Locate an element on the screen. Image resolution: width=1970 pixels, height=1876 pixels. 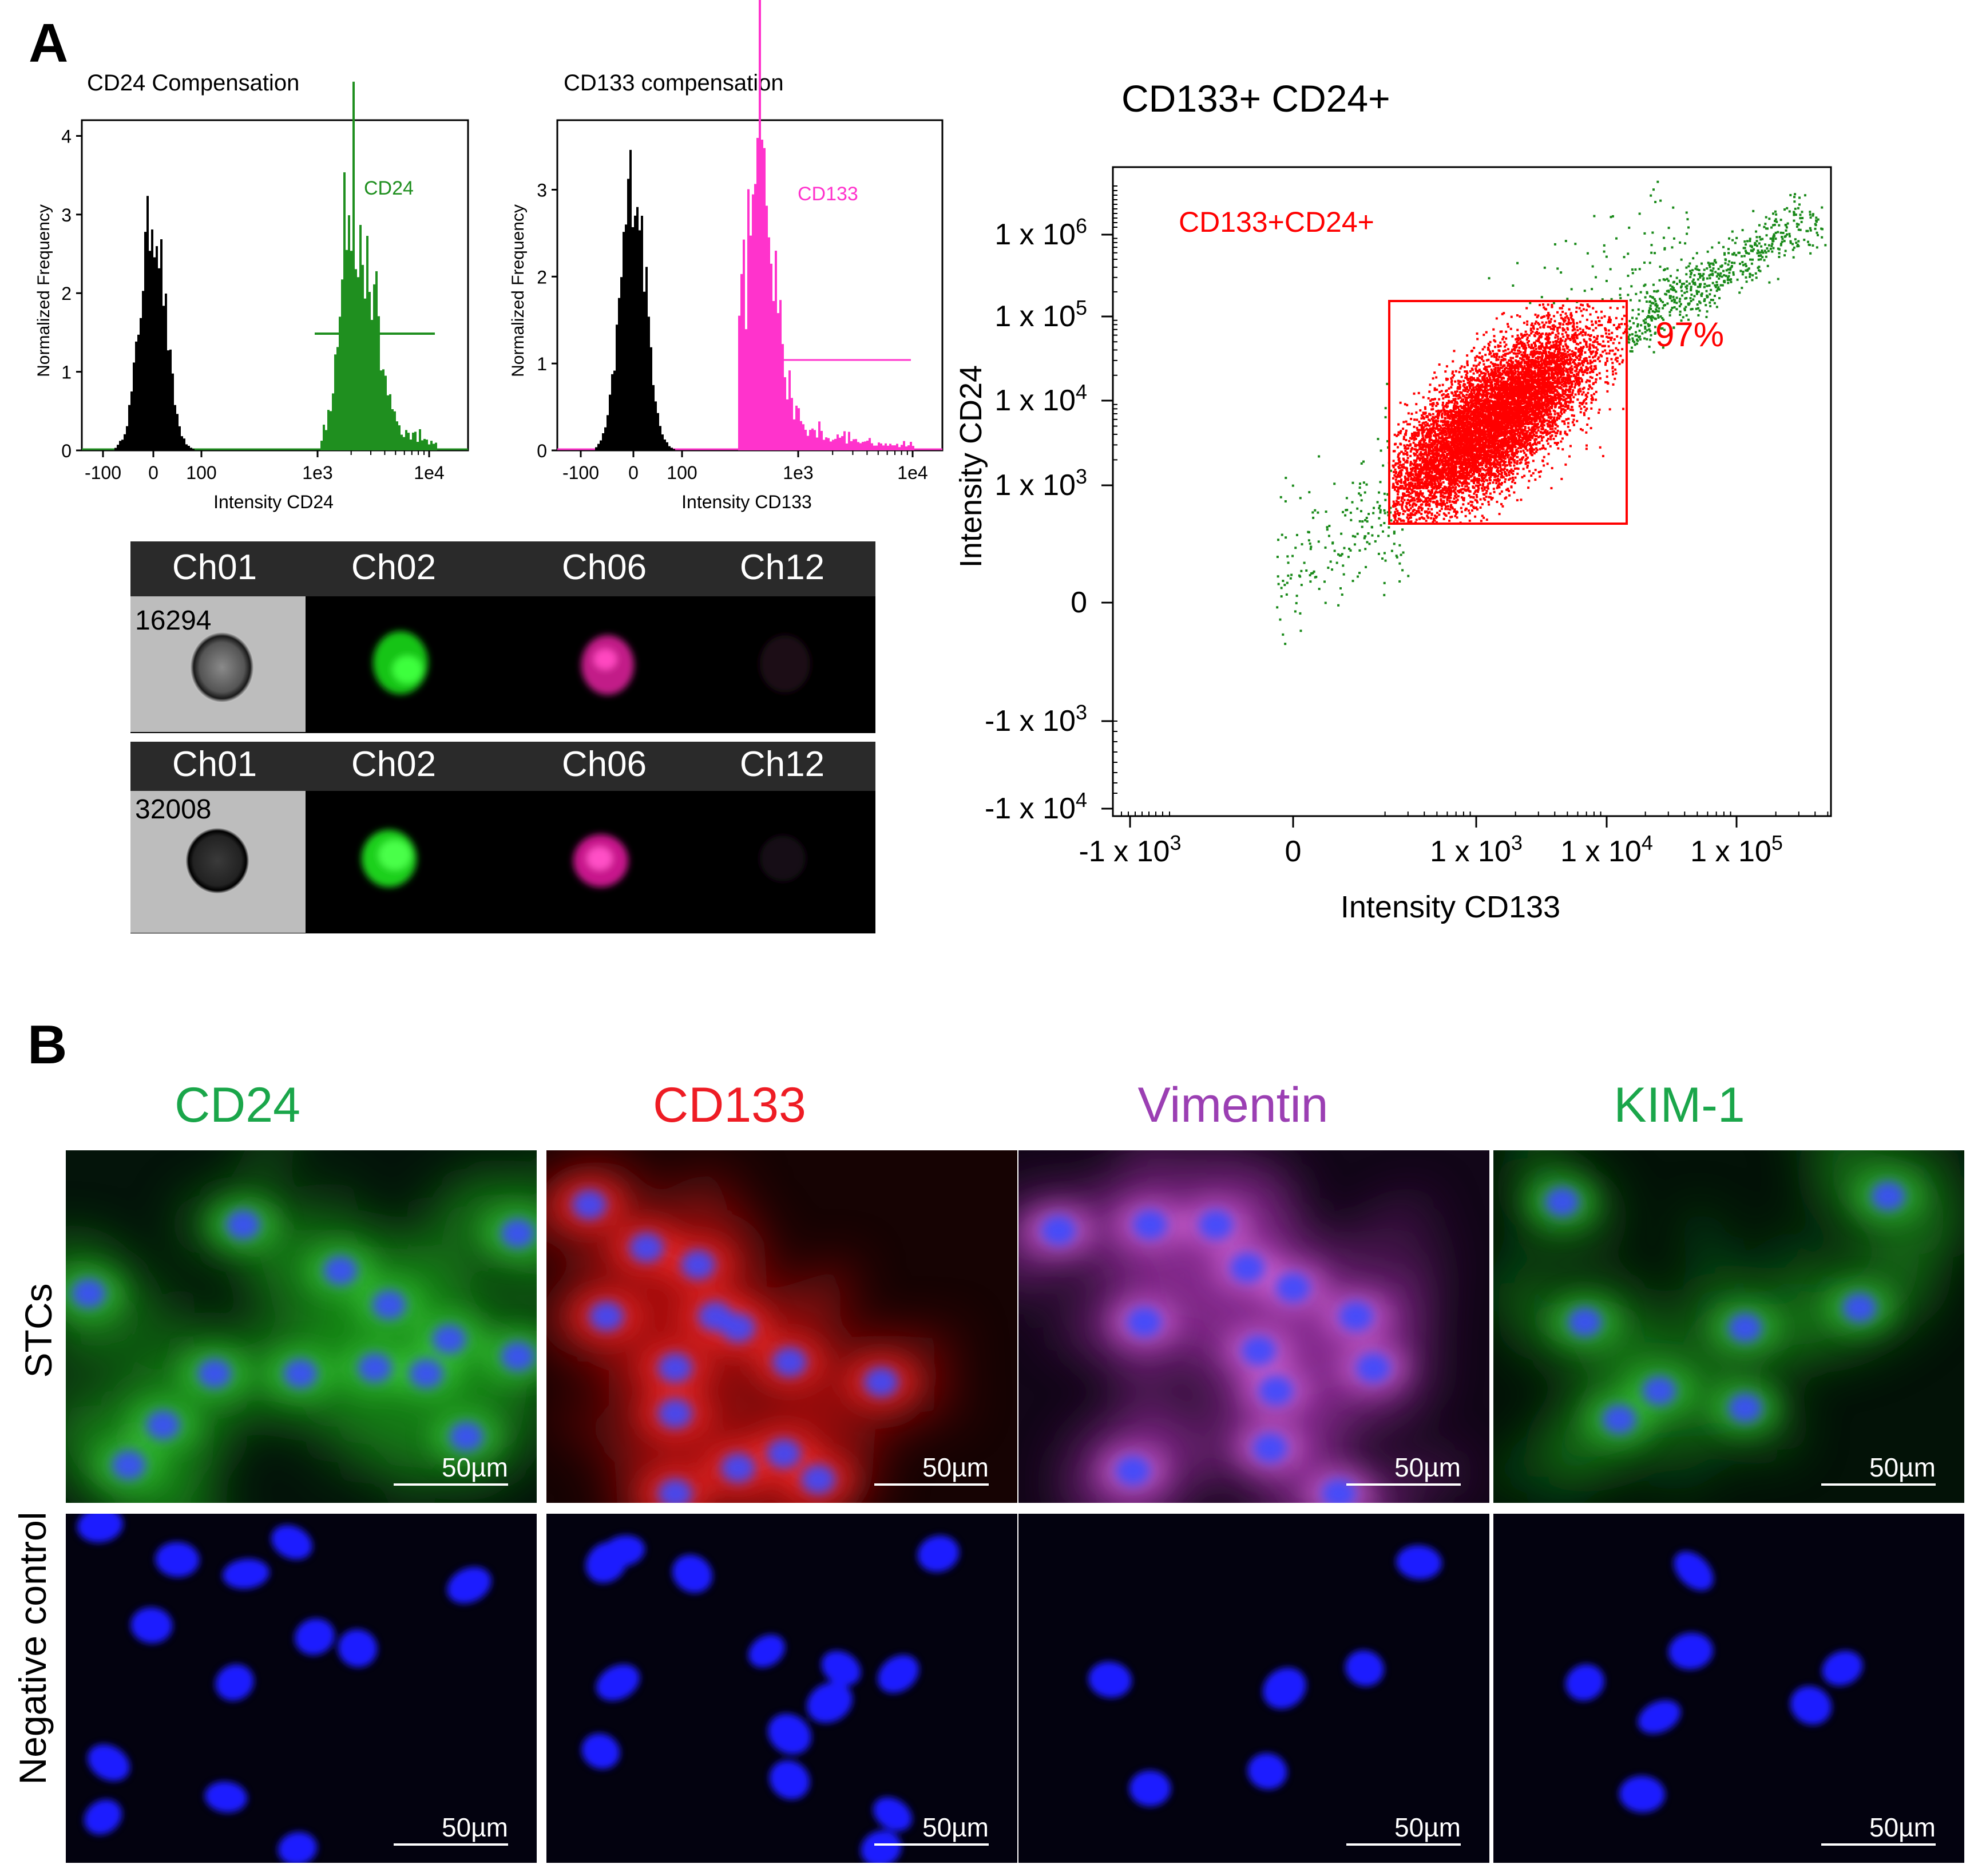
x-tick-label: 1e4 is located at coordinates (429, 473).